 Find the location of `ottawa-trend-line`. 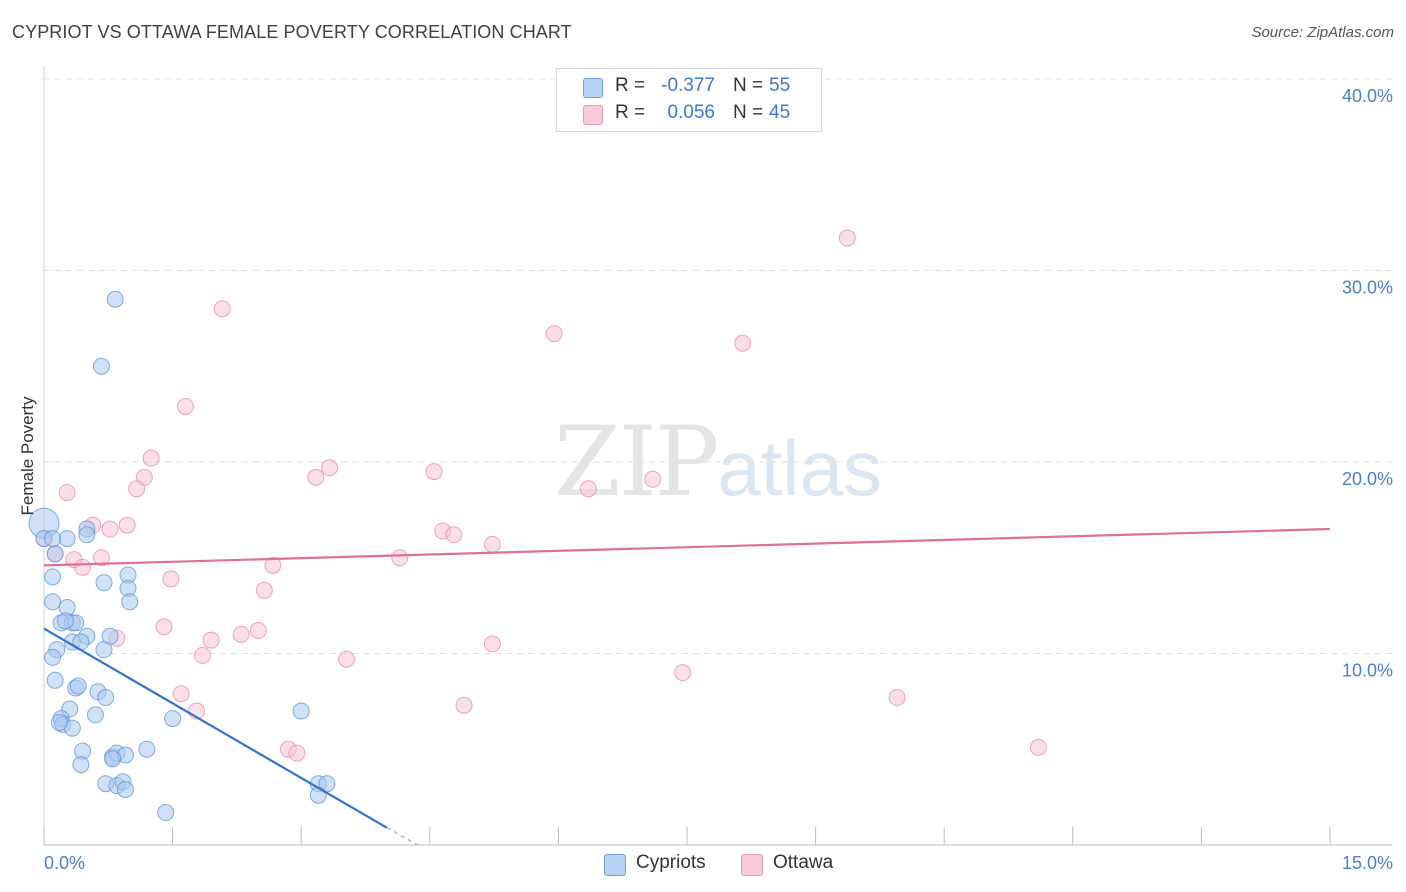

ottawa-trend-line is located at coordinates (687, 547).